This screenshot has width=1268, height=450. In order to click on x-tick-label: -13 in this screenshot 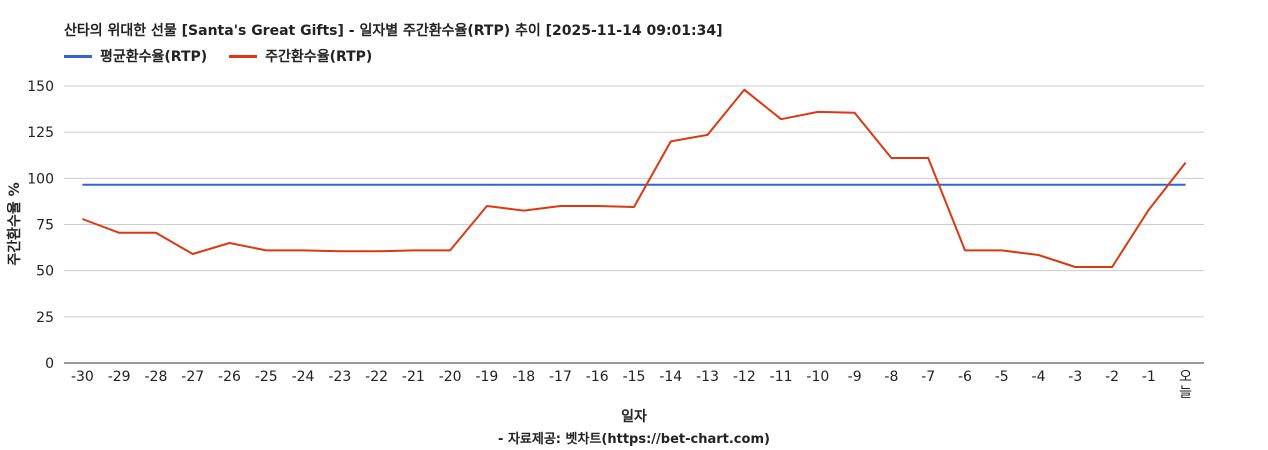, I will do `click(707, 377)`.